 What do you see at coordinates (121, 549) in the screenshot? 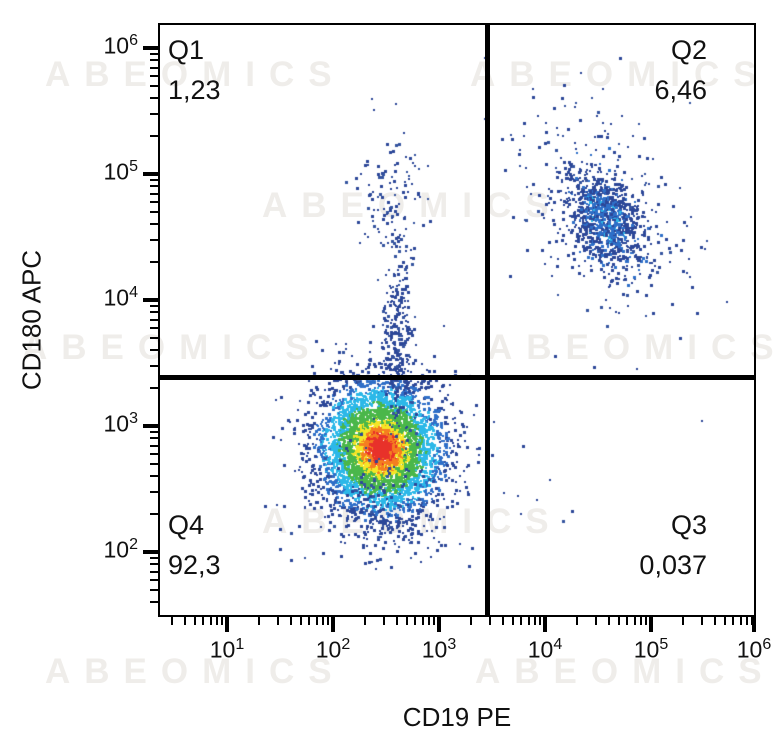
I see `y-axis-tick-label: 102` at bounding box center [121, 549].